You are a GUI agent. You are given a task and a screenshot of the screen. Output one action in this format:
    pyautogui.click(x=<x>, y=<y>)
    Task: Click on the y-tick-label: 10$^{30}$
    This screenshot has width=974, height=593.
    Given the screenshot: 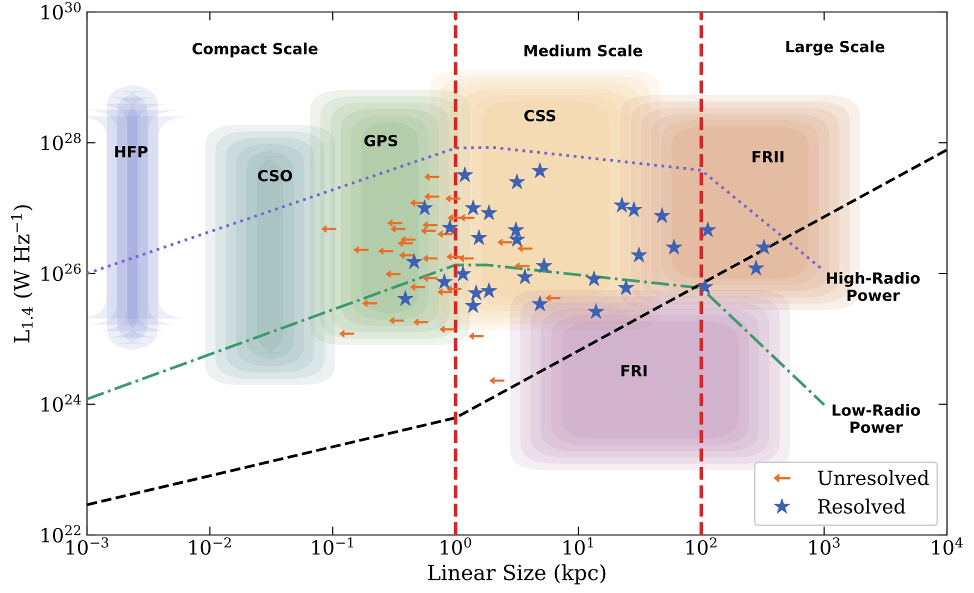 What is the action you would take?
    pyautogui.click(x=61, y=11)
    